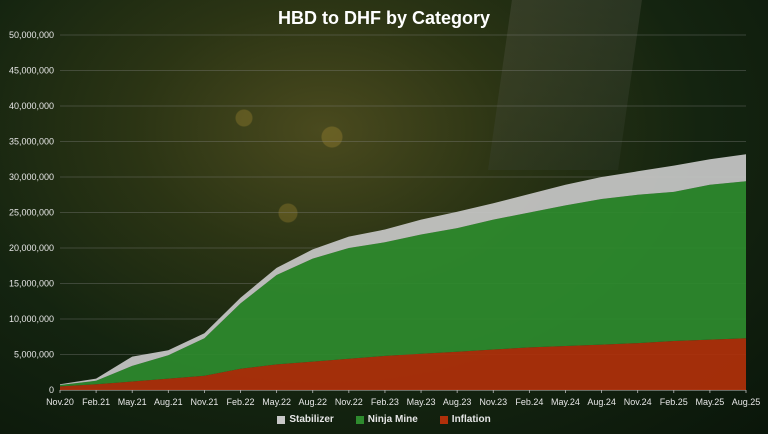  Describe the element at coordinates (383, 18) in the screenshot. I see `chart-title: HBD to DHF by Category` at that location.